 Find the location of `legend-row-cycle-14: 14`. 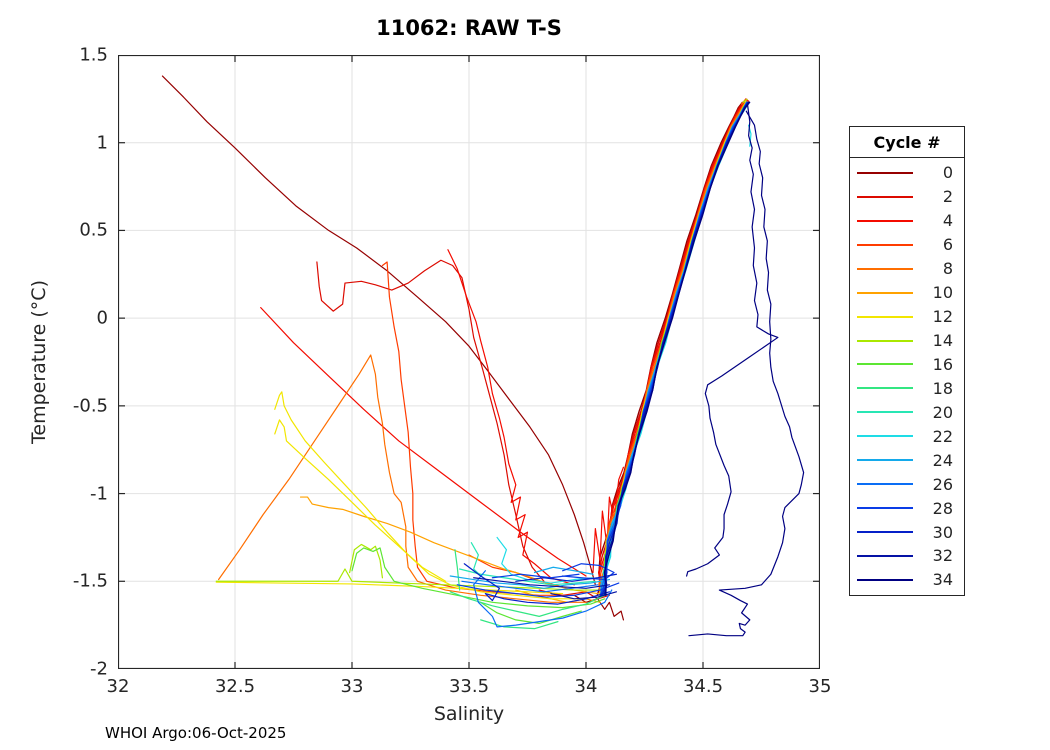

legend-row-cycle-14: 14 is located at coordinates (907, 341).